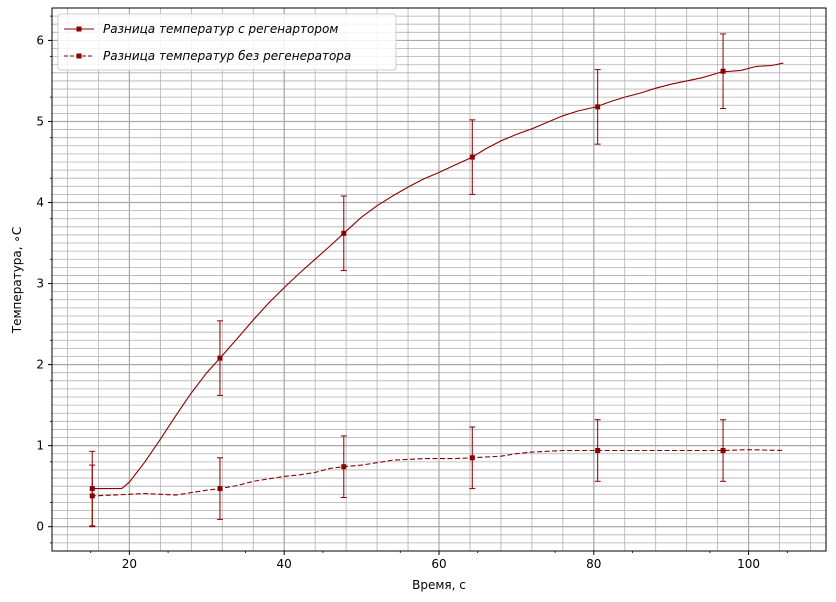 Image resolution: width=836 pixels, height=602 pixels. What do you see at coordinates (438, 564) in the screenshot?
I see `x-tick-label: 60` at bounding box center [438, 564].